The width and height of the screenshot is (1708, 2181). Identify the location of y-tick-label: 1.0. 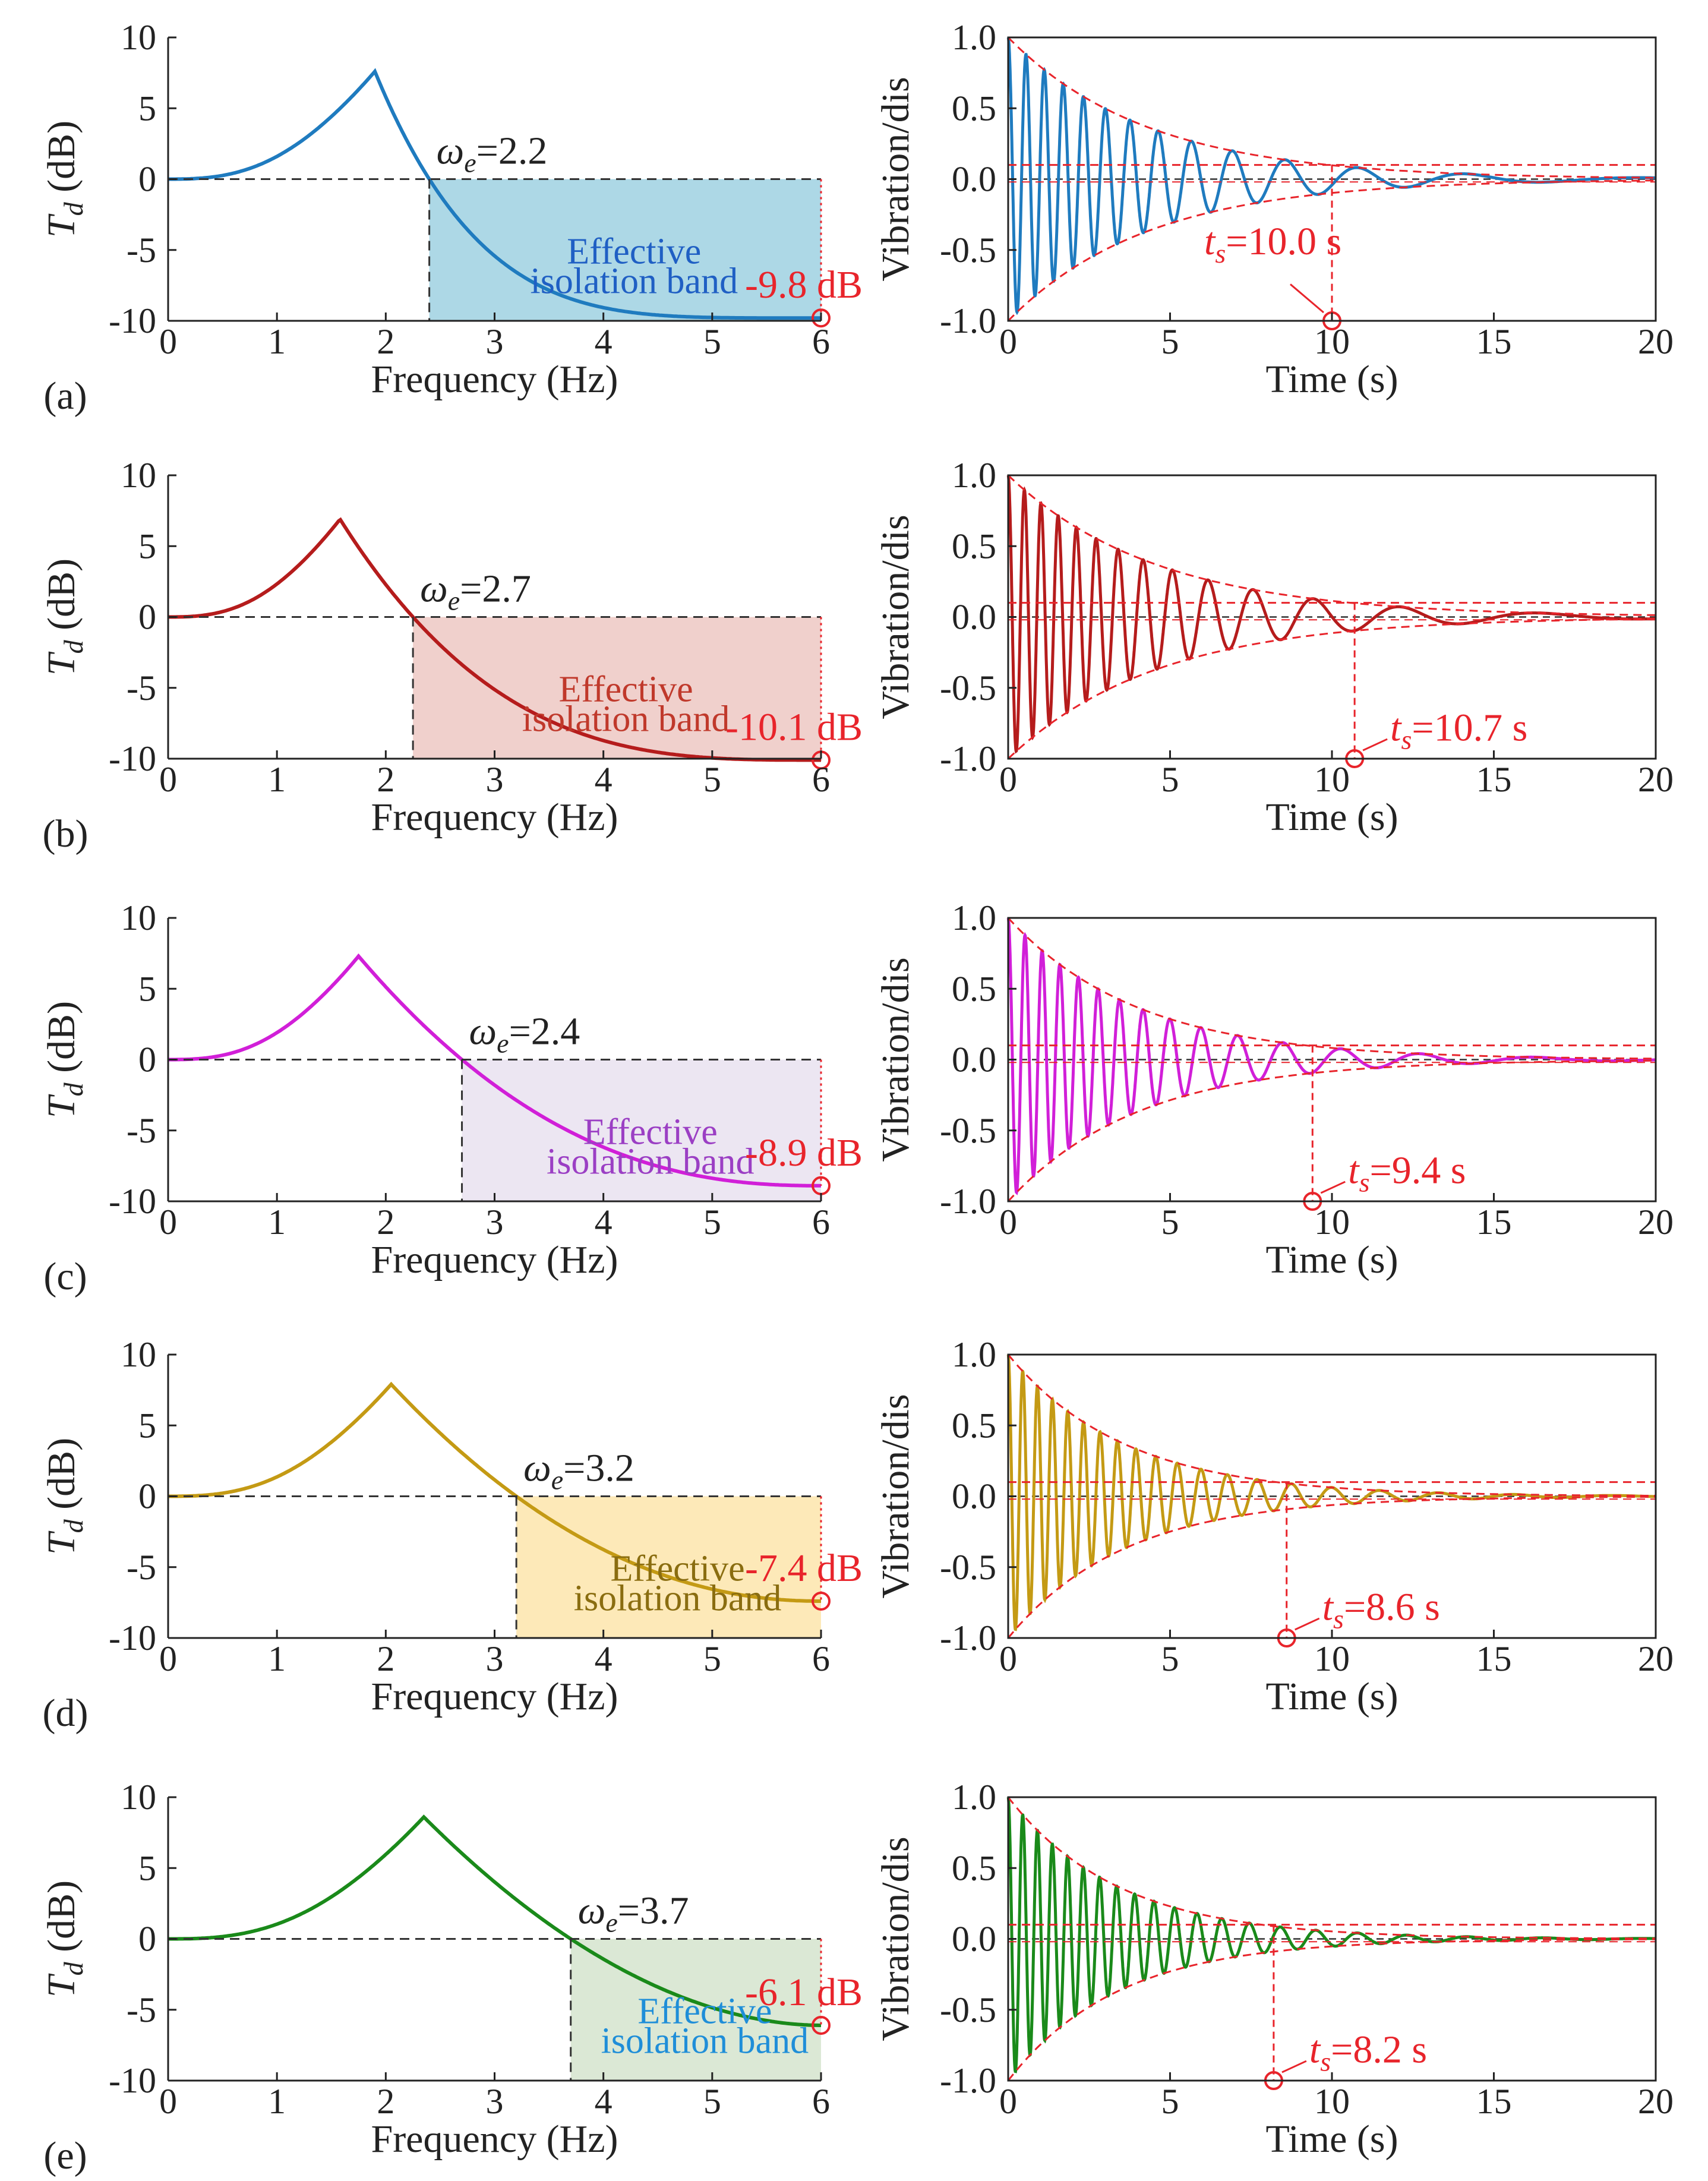
(974, 1798).